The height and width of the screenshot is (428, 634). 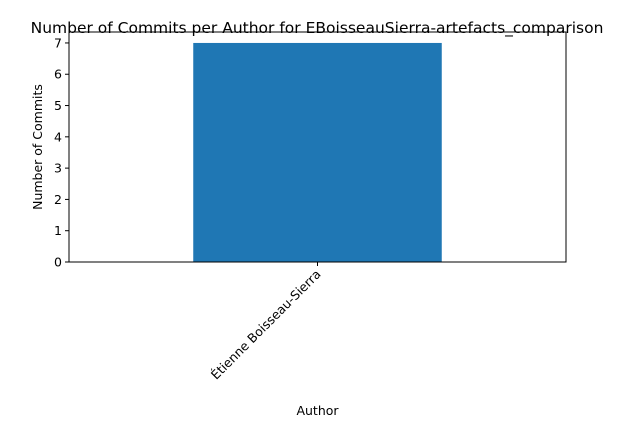 What do you see at coordinates (317, 410) in the screenshot?
I see `x-axis-label: Author` at bounding box center [317, 410].